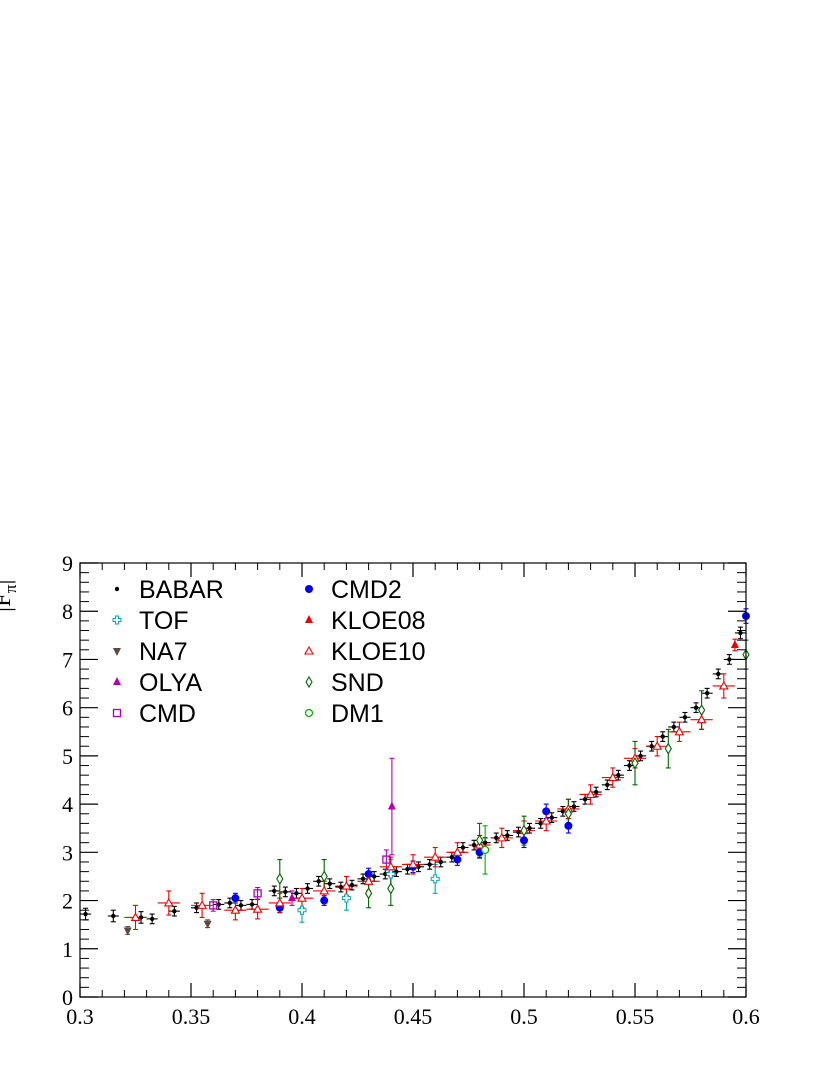 Image resolution: width=830 pixels, height=1075 pixels. What do you see at coordinates (635, 1016) in the screenshot?
I see `x-tick-label: 0.55` at bounding box center [635, 1016].